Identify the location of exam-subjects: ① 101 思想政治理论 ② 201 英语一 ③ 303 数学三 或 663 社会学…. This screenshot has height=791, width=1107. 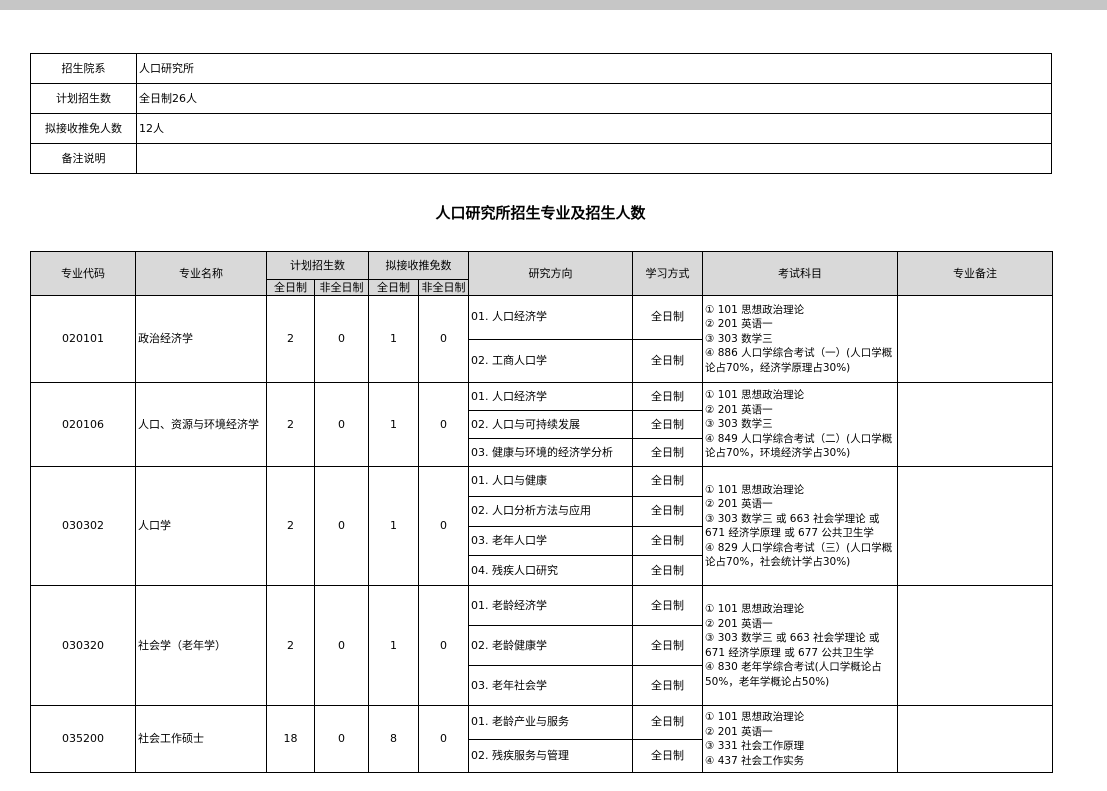
(800, 645).